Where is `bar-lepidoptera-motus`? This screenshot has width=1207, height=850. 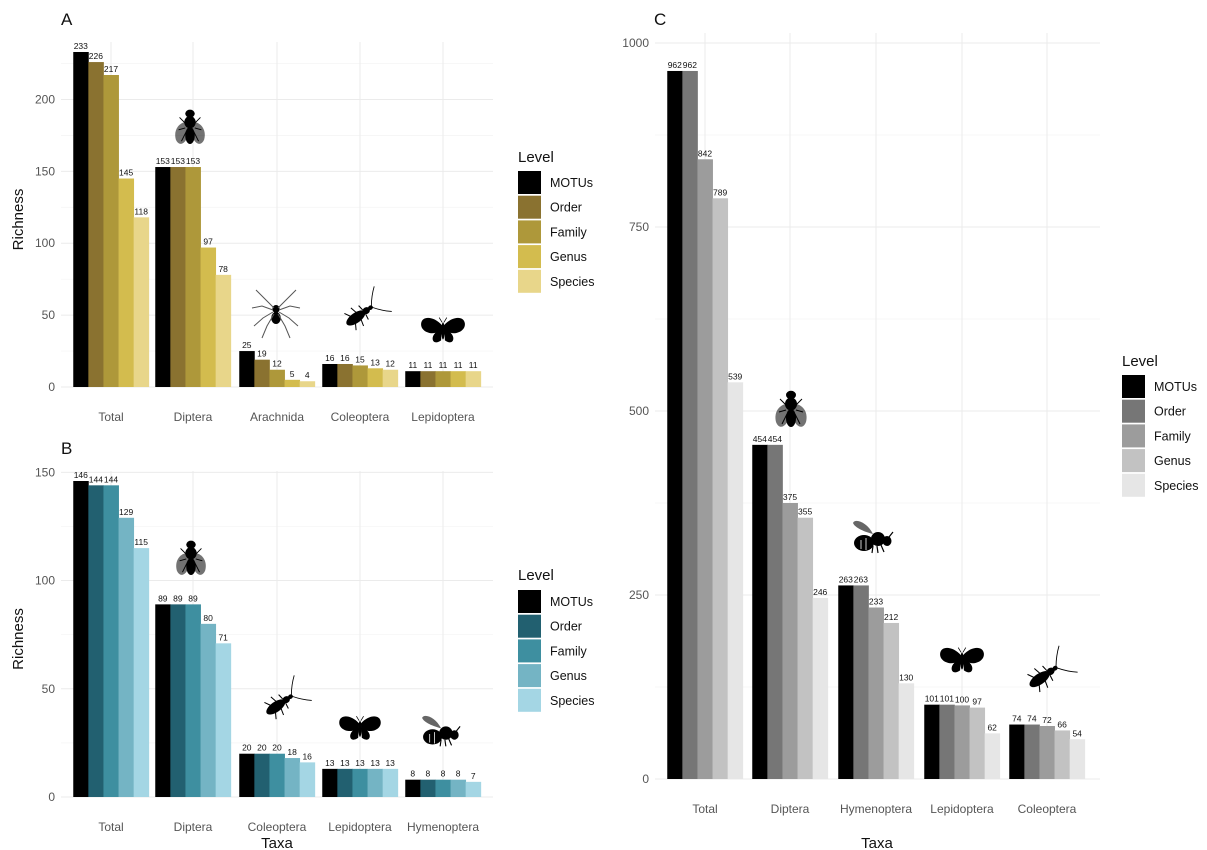 bar-lepidoptera-motus is located at coordinates (932, 741).